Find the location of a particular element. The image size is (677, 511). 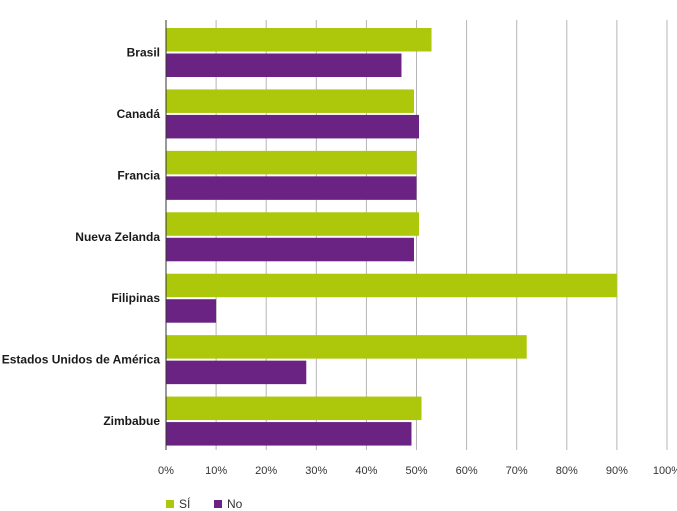

x-tick-label: 40% is located at coordinates (366, 471).